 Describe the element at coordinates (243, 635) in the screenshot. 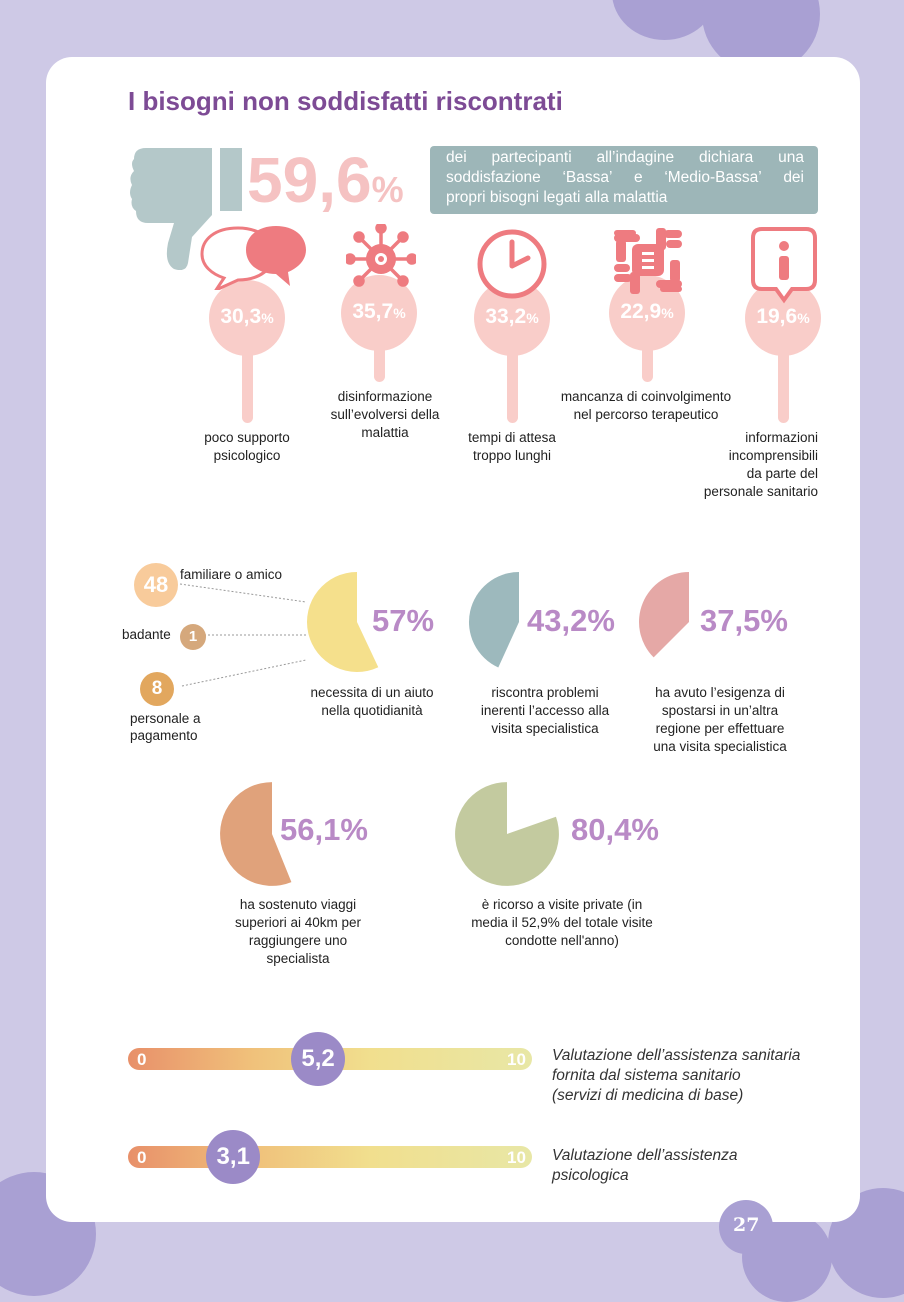

I see `helper-connectors` at that location.